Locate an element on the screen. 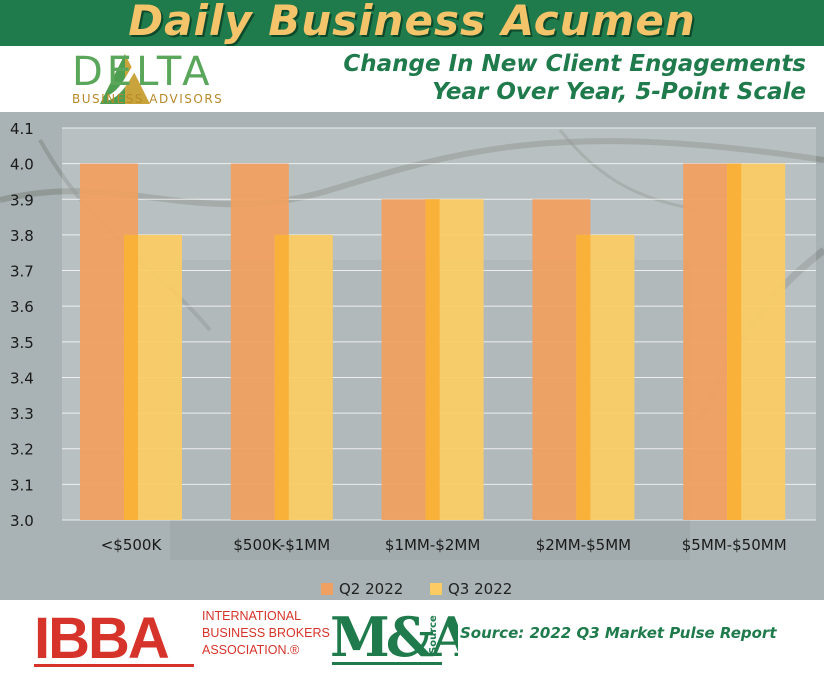 The width and height of the screenshot is (824, 675). delta-triangle-icon is located at coordinates (125, 79).